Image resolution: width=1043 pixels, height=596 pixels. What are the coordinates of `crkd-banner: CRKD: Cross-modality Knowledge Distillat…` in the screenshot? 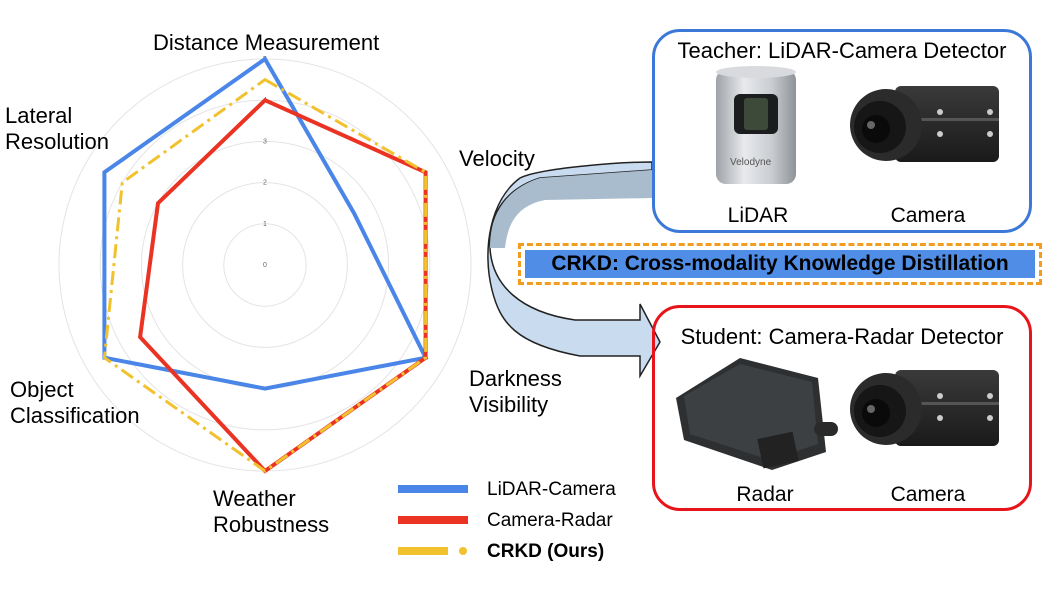 It's located at (780, 264).